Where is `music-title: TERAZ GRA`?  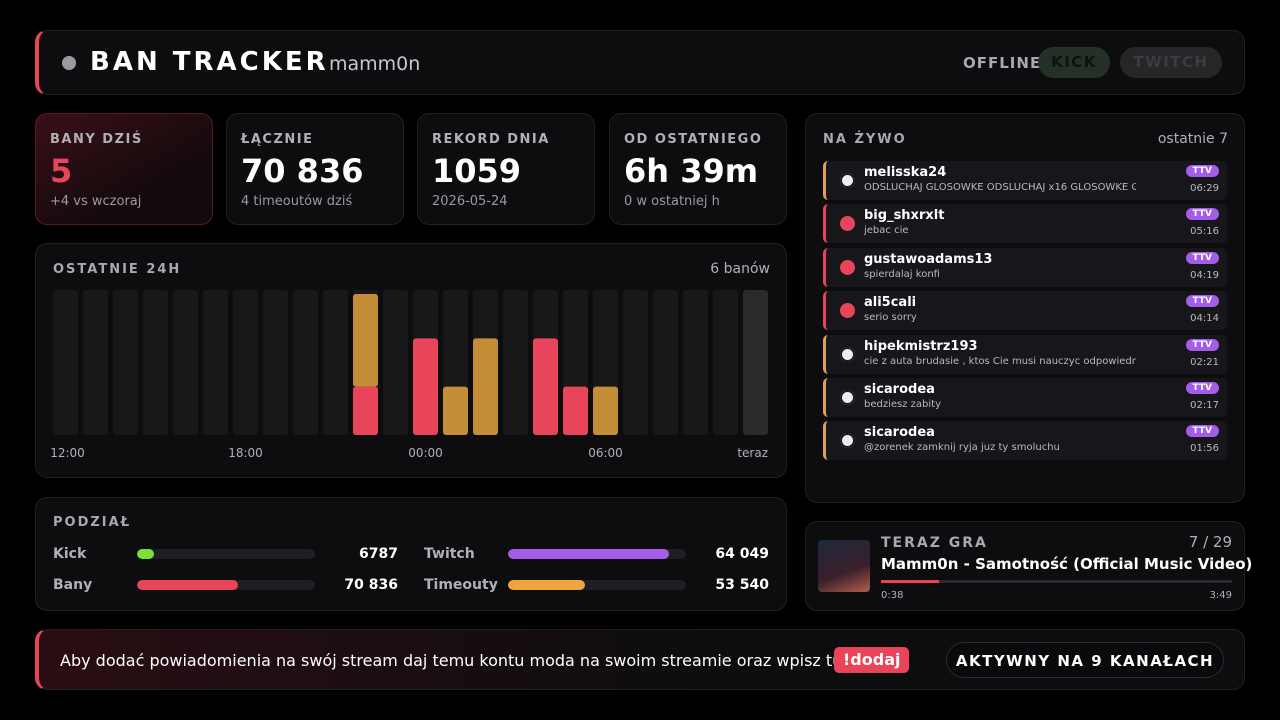
music-title: TERAZ GRA is located at coordinates (934, 543).